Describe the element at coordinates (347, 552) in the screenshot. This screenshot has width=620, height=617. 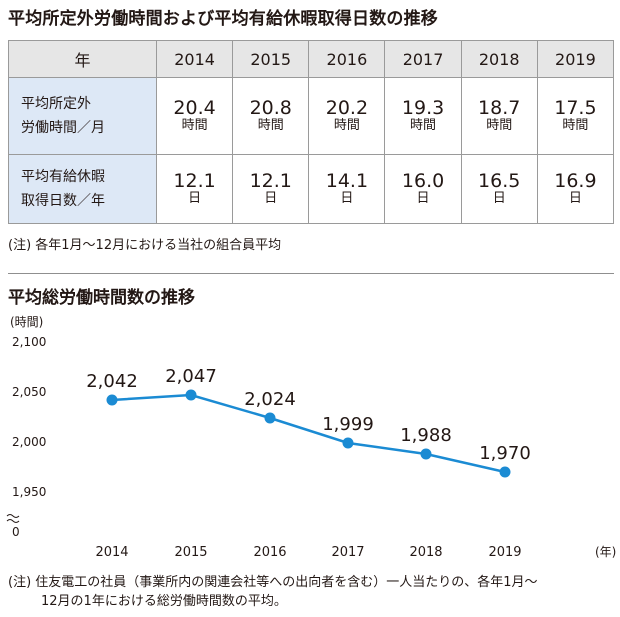
I see `x-tick-label: 2017` at that location.